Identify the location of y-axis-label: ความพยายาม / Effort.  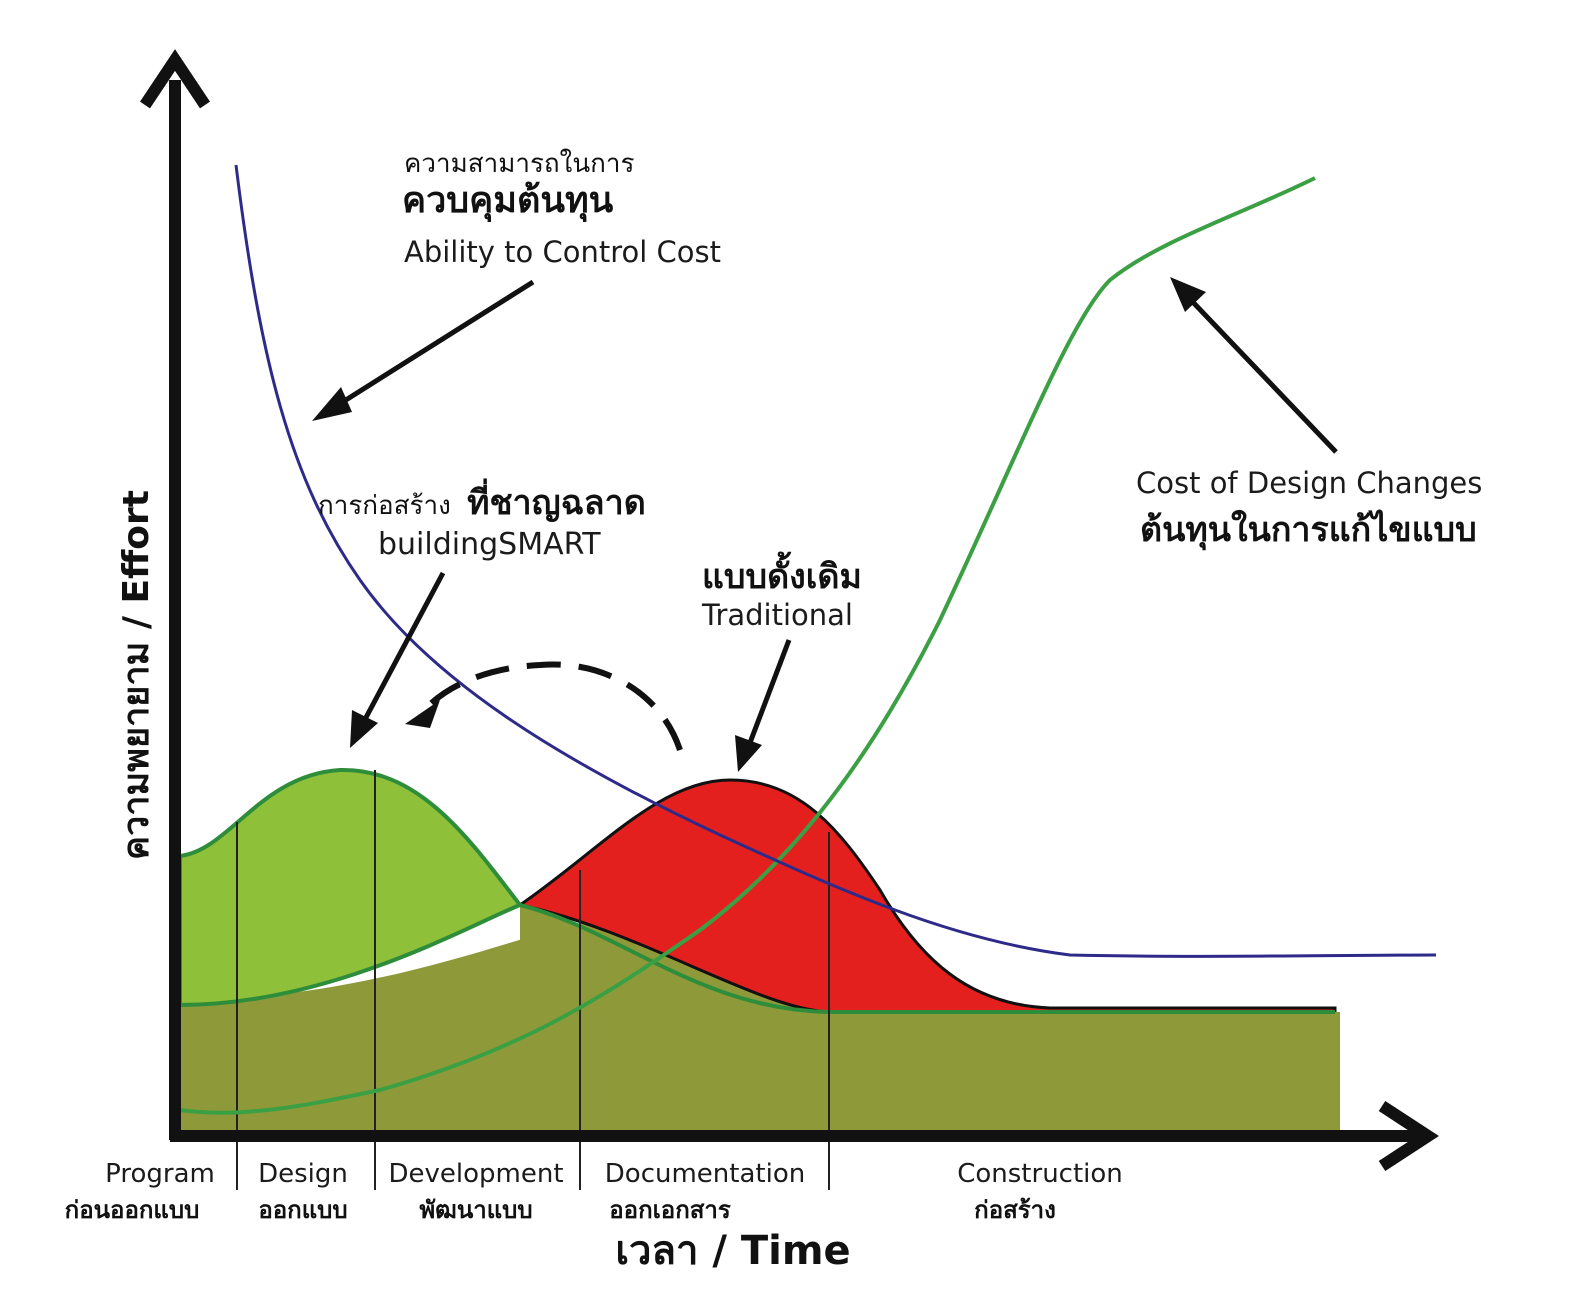
(136, 675).